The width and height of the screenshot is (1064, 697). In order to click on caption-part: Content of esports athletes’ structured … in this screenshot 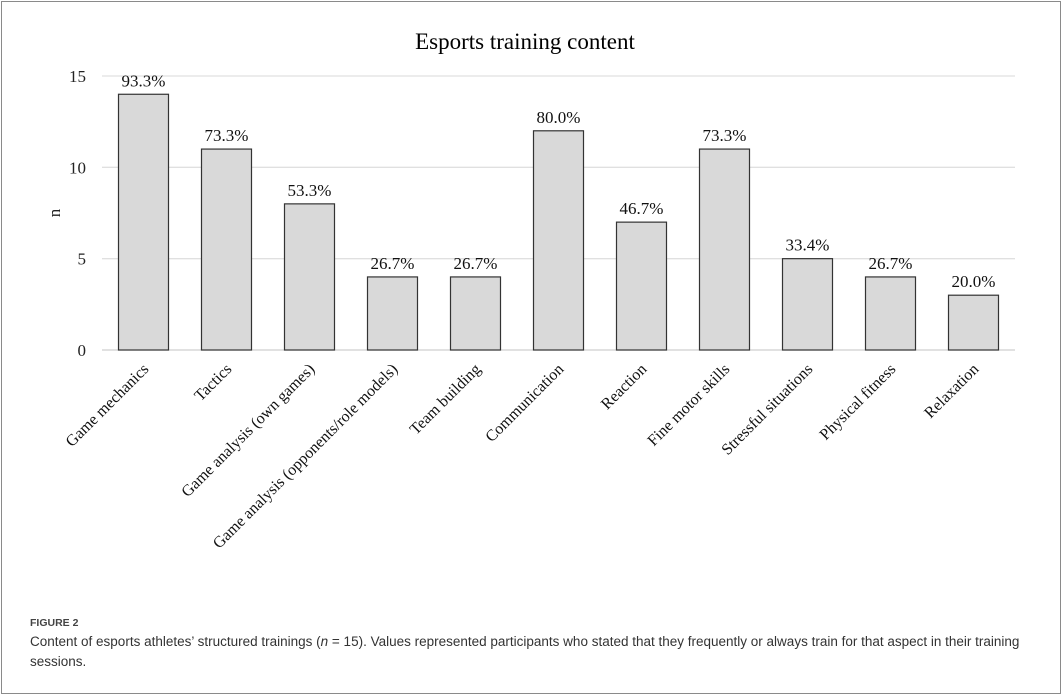, I will do `click(175, 641)`.